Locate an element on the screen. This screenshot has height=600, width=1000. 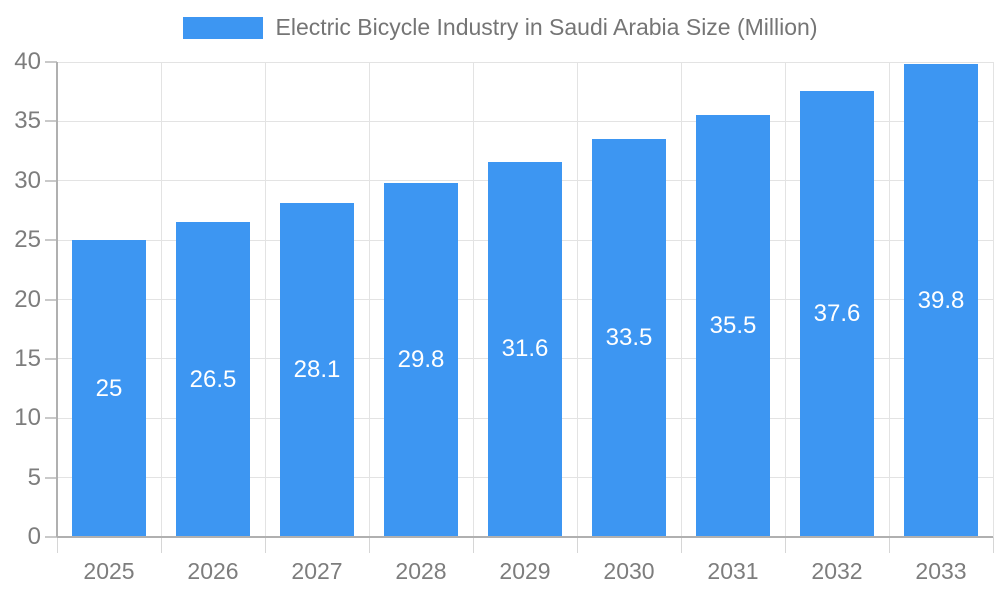
bar-value-label: 35.5 is located at coordinates (733, 326).